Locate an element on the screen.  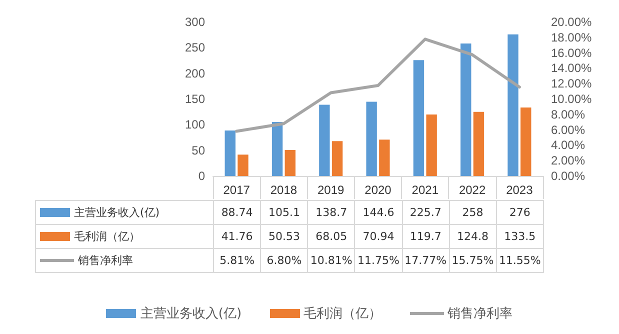
data-label: 41.76 is located at coordinates (237, 236).